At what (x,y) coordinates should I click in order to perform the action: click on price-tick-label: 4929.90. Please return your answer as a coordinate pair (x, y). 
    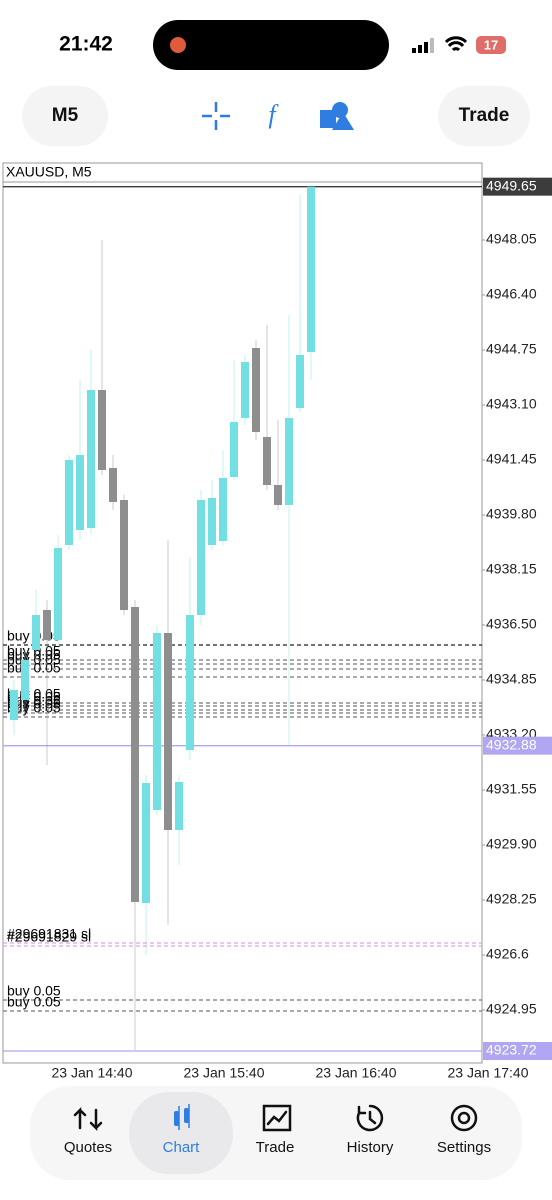
    Looking at the image, I should click on (511, 844).